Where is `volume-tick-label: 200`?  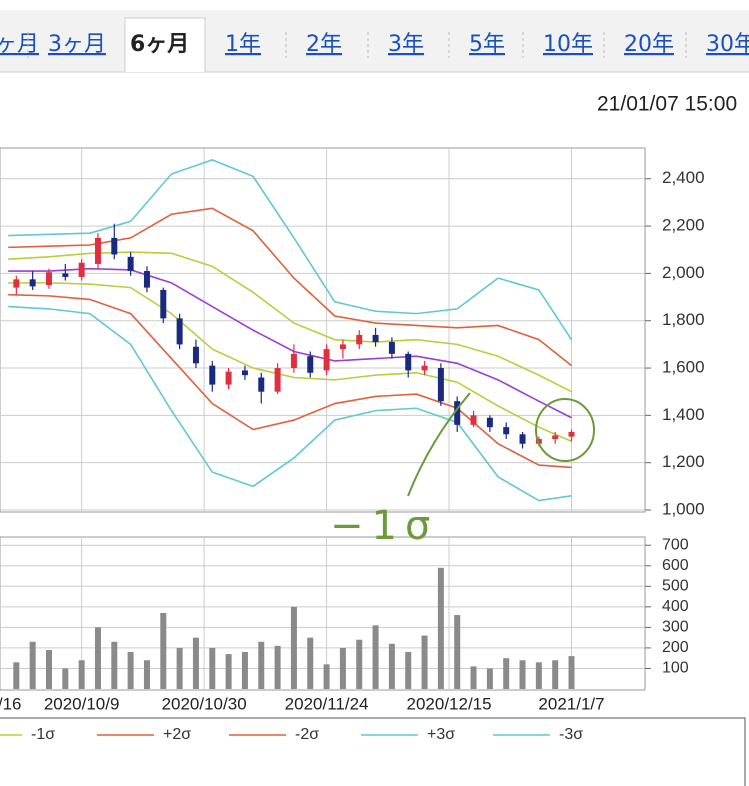 volume-tick-label: 200 is located at coordinates (675, 647).